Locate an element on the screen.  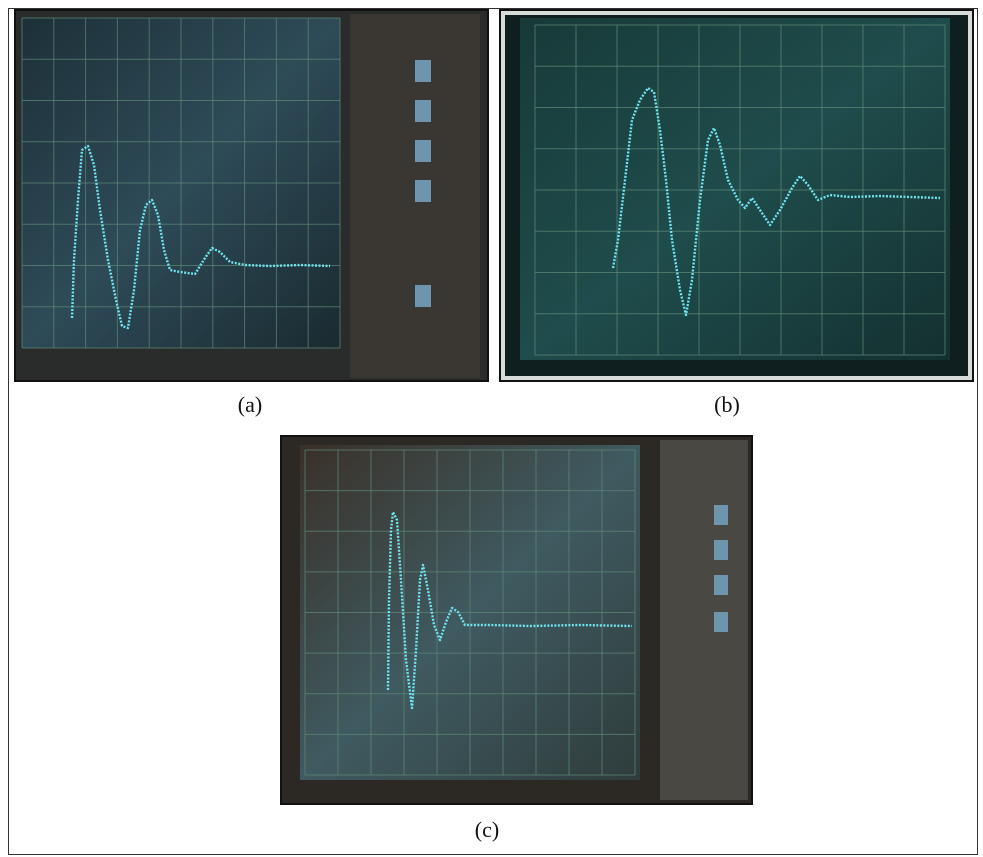
panel-label: (c) is located at coordinates (487, 829).